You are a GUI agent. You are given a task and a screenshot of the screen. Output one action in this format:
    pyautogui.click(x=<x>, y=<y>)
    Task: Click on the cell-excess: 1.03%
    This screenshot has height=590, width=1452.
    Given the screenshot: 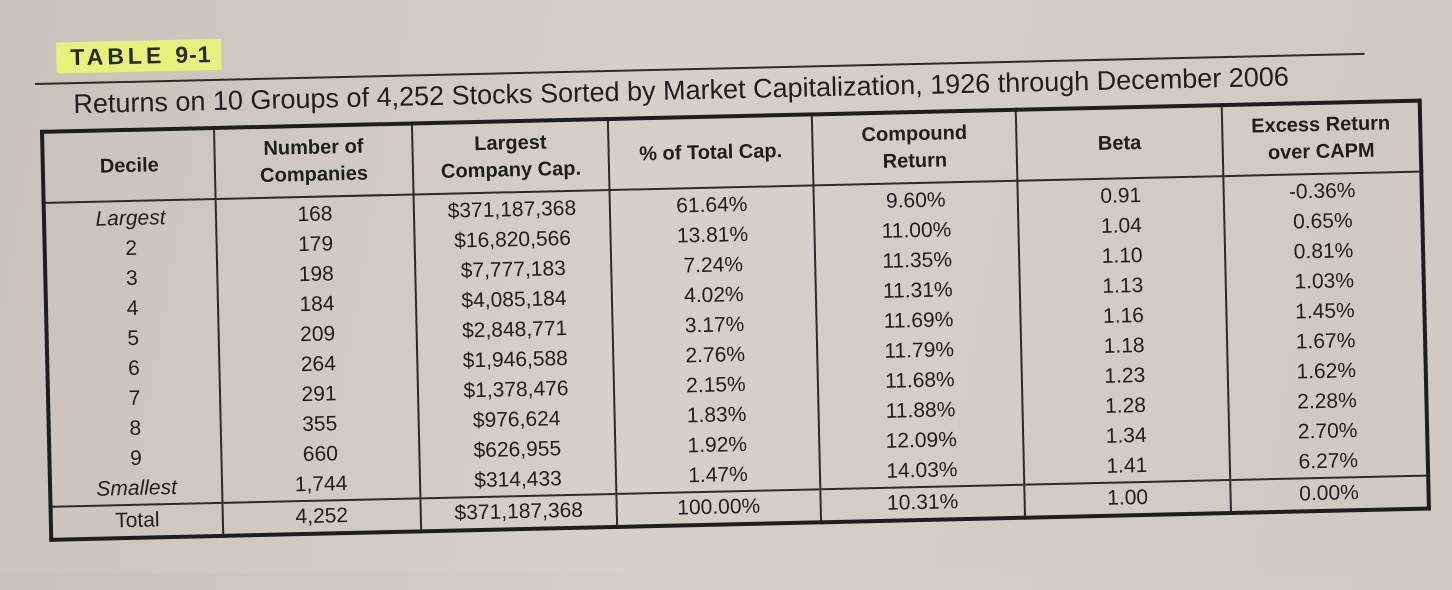 What is the action you would take?
    pyautogui.click(x=1324, y=281)
    